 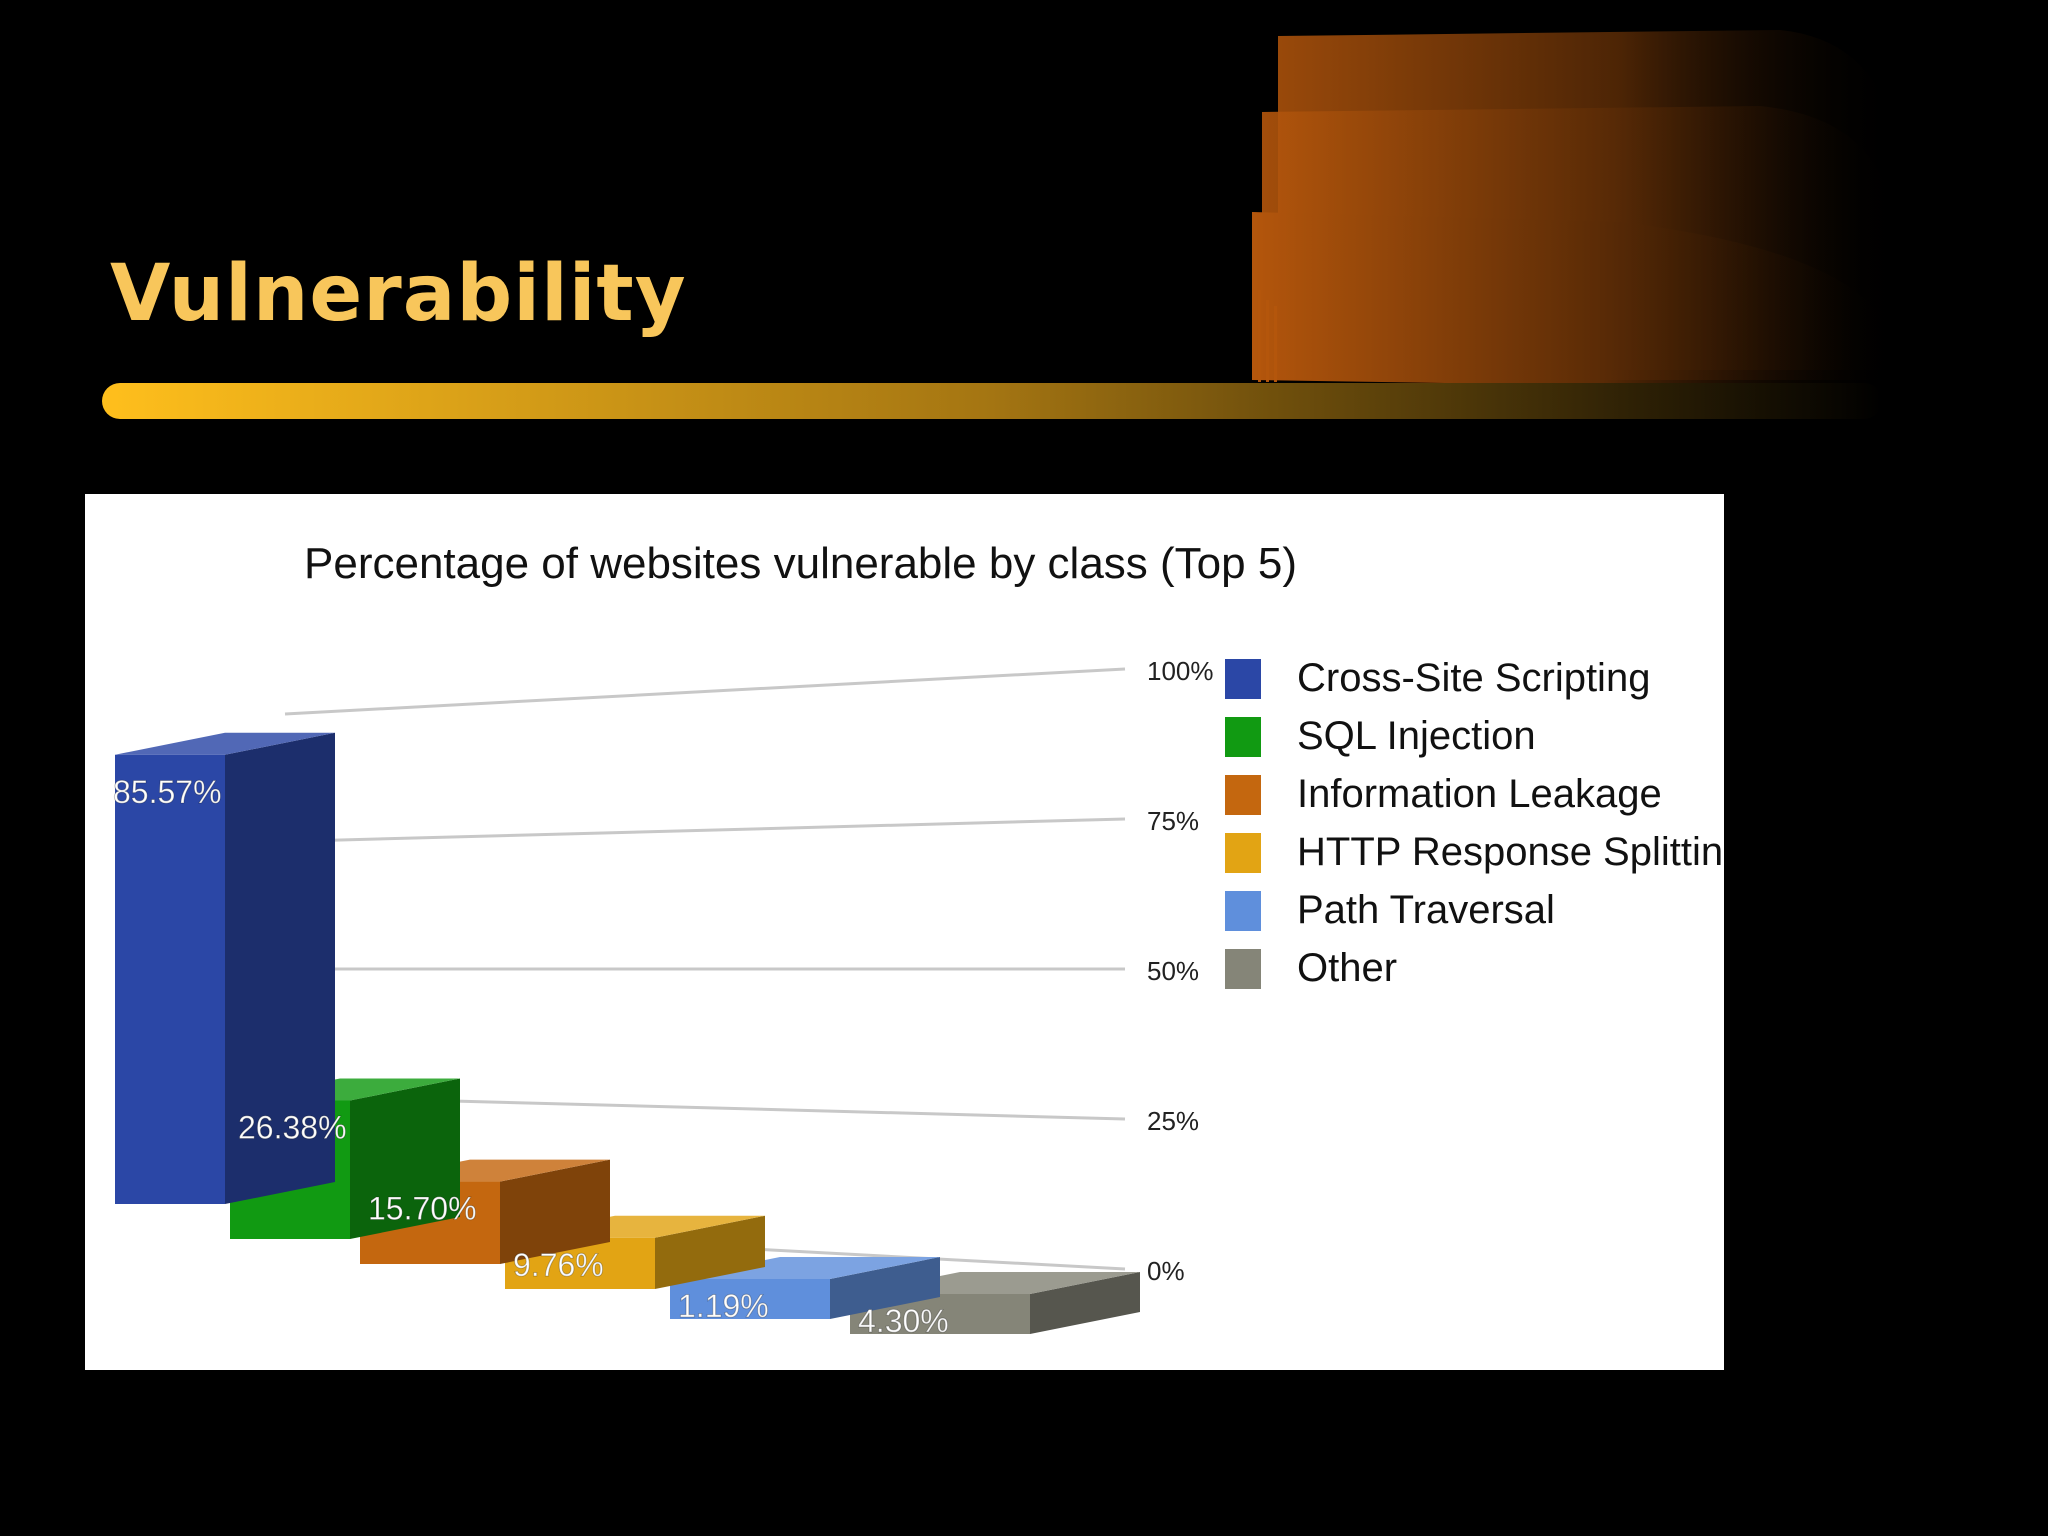 What do you see at coordinates (1347, 968) in the screenshot?
I see `legend-label: Other` at bounding box center [1347, 968].